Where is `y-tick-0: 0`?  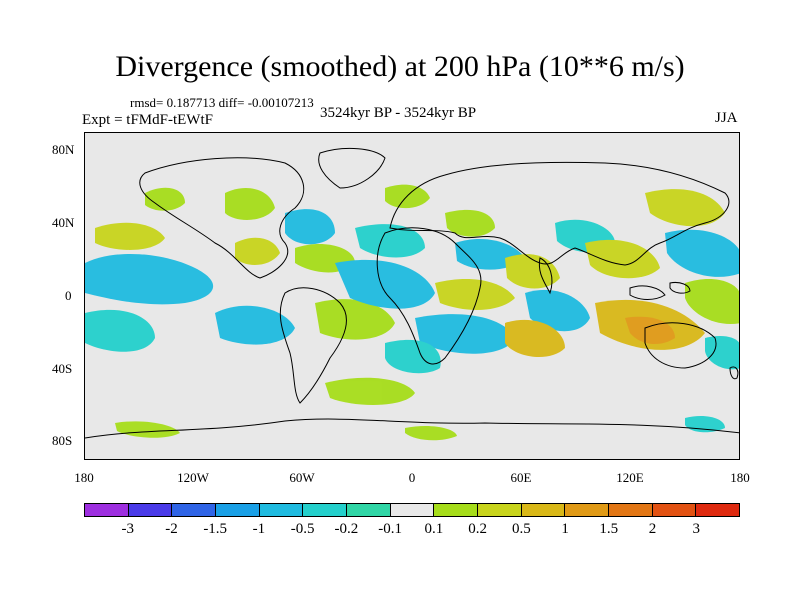 y-tick-0: 0 is located at coordinates (68, 295).